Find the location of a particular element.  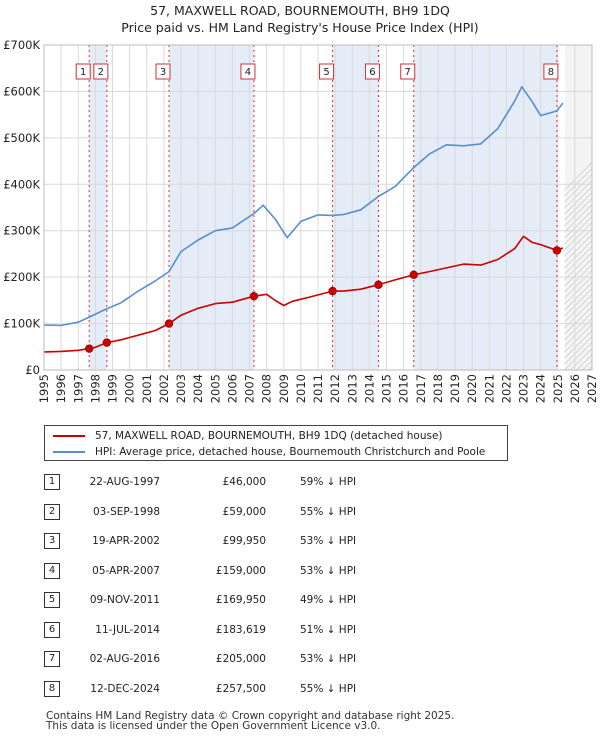

x-tick-label: 2000 is located at coordinates (130, 388).